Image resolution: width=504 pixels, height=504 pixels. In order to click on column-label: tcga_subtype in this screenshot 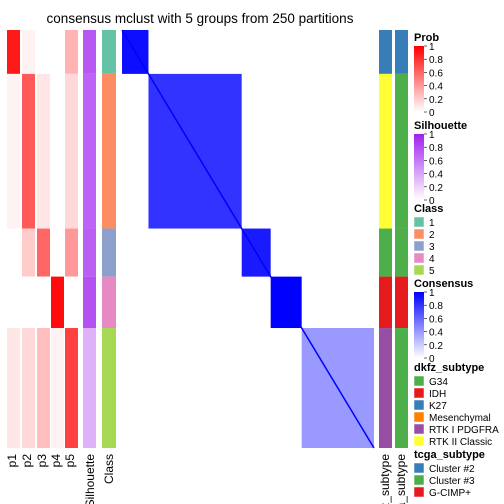, I will do `click(401, 479)`.